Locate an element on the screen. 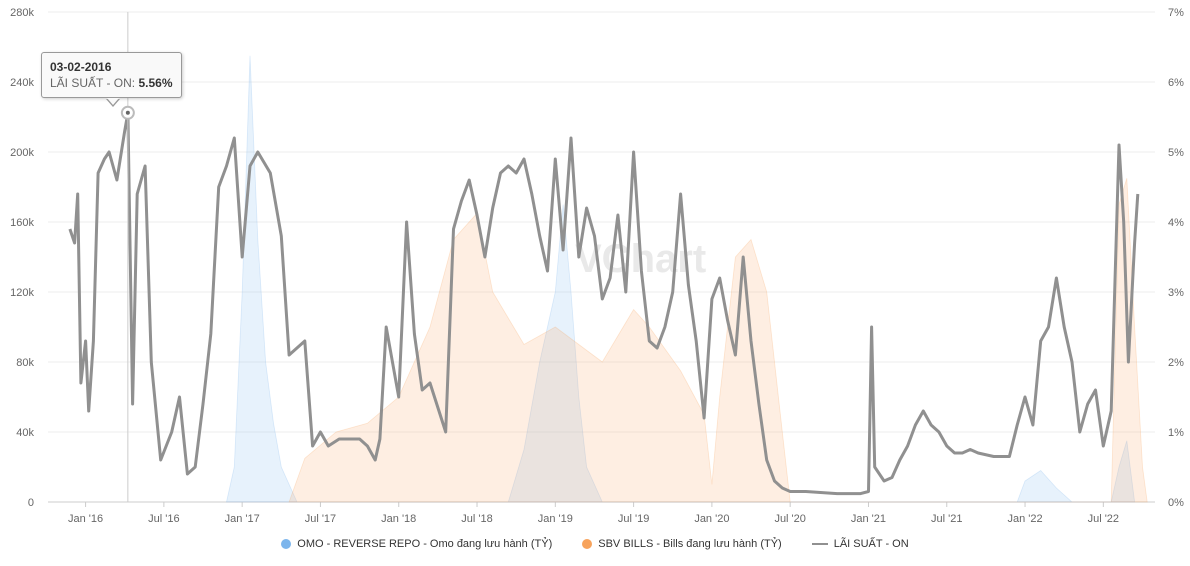 This screenshot has width=1190, height=566. right-axis-tick-label: 2% is located at coordinates (1176, 363).